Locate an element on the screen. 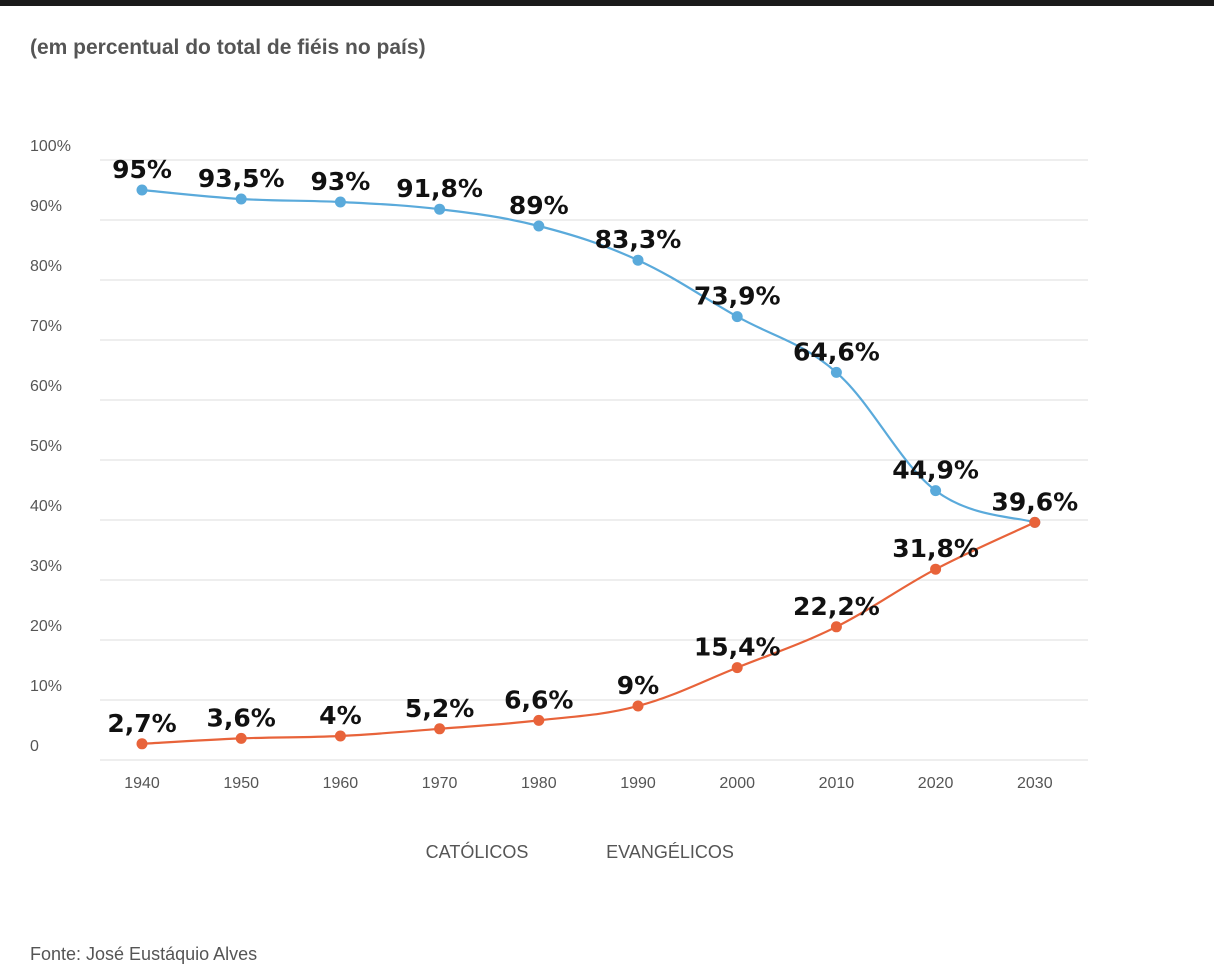 This screenshot has width=1214, height=974. data-label: 73,9% is located at coordinates (737, 296).